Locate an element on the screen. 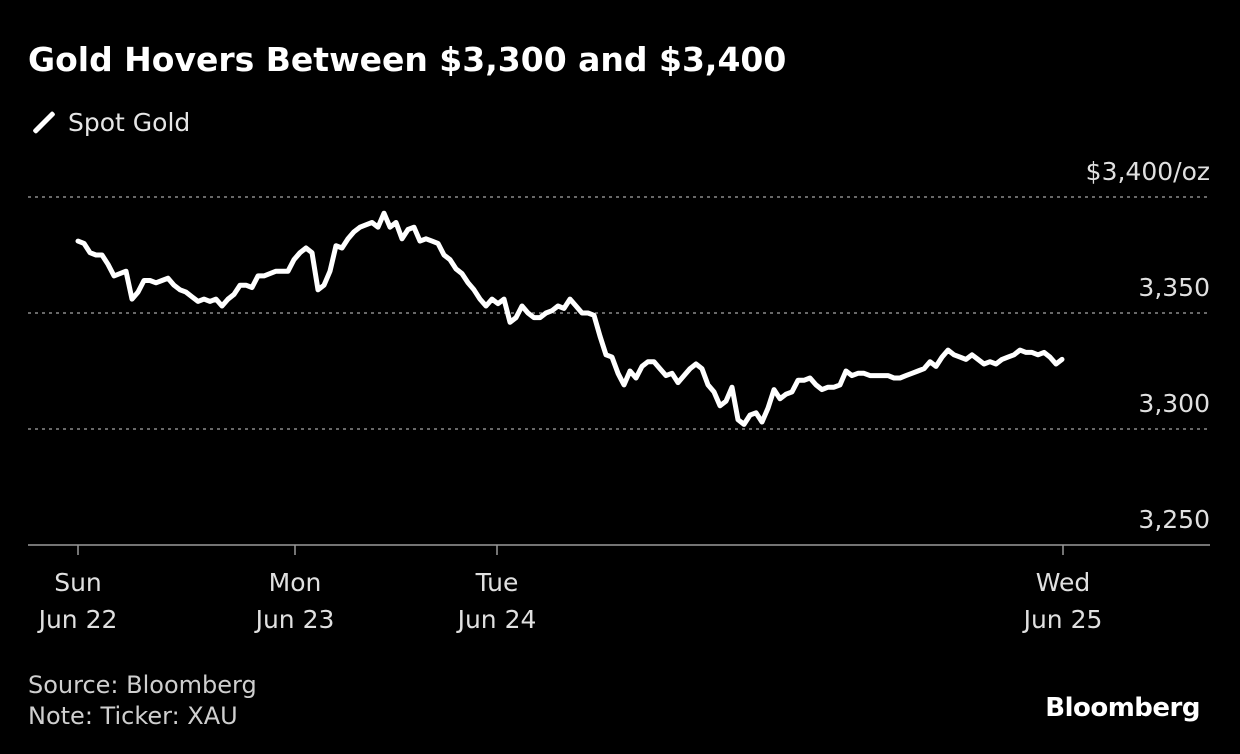  x-tick-day: Wed is located at coordinates (1063, 582).